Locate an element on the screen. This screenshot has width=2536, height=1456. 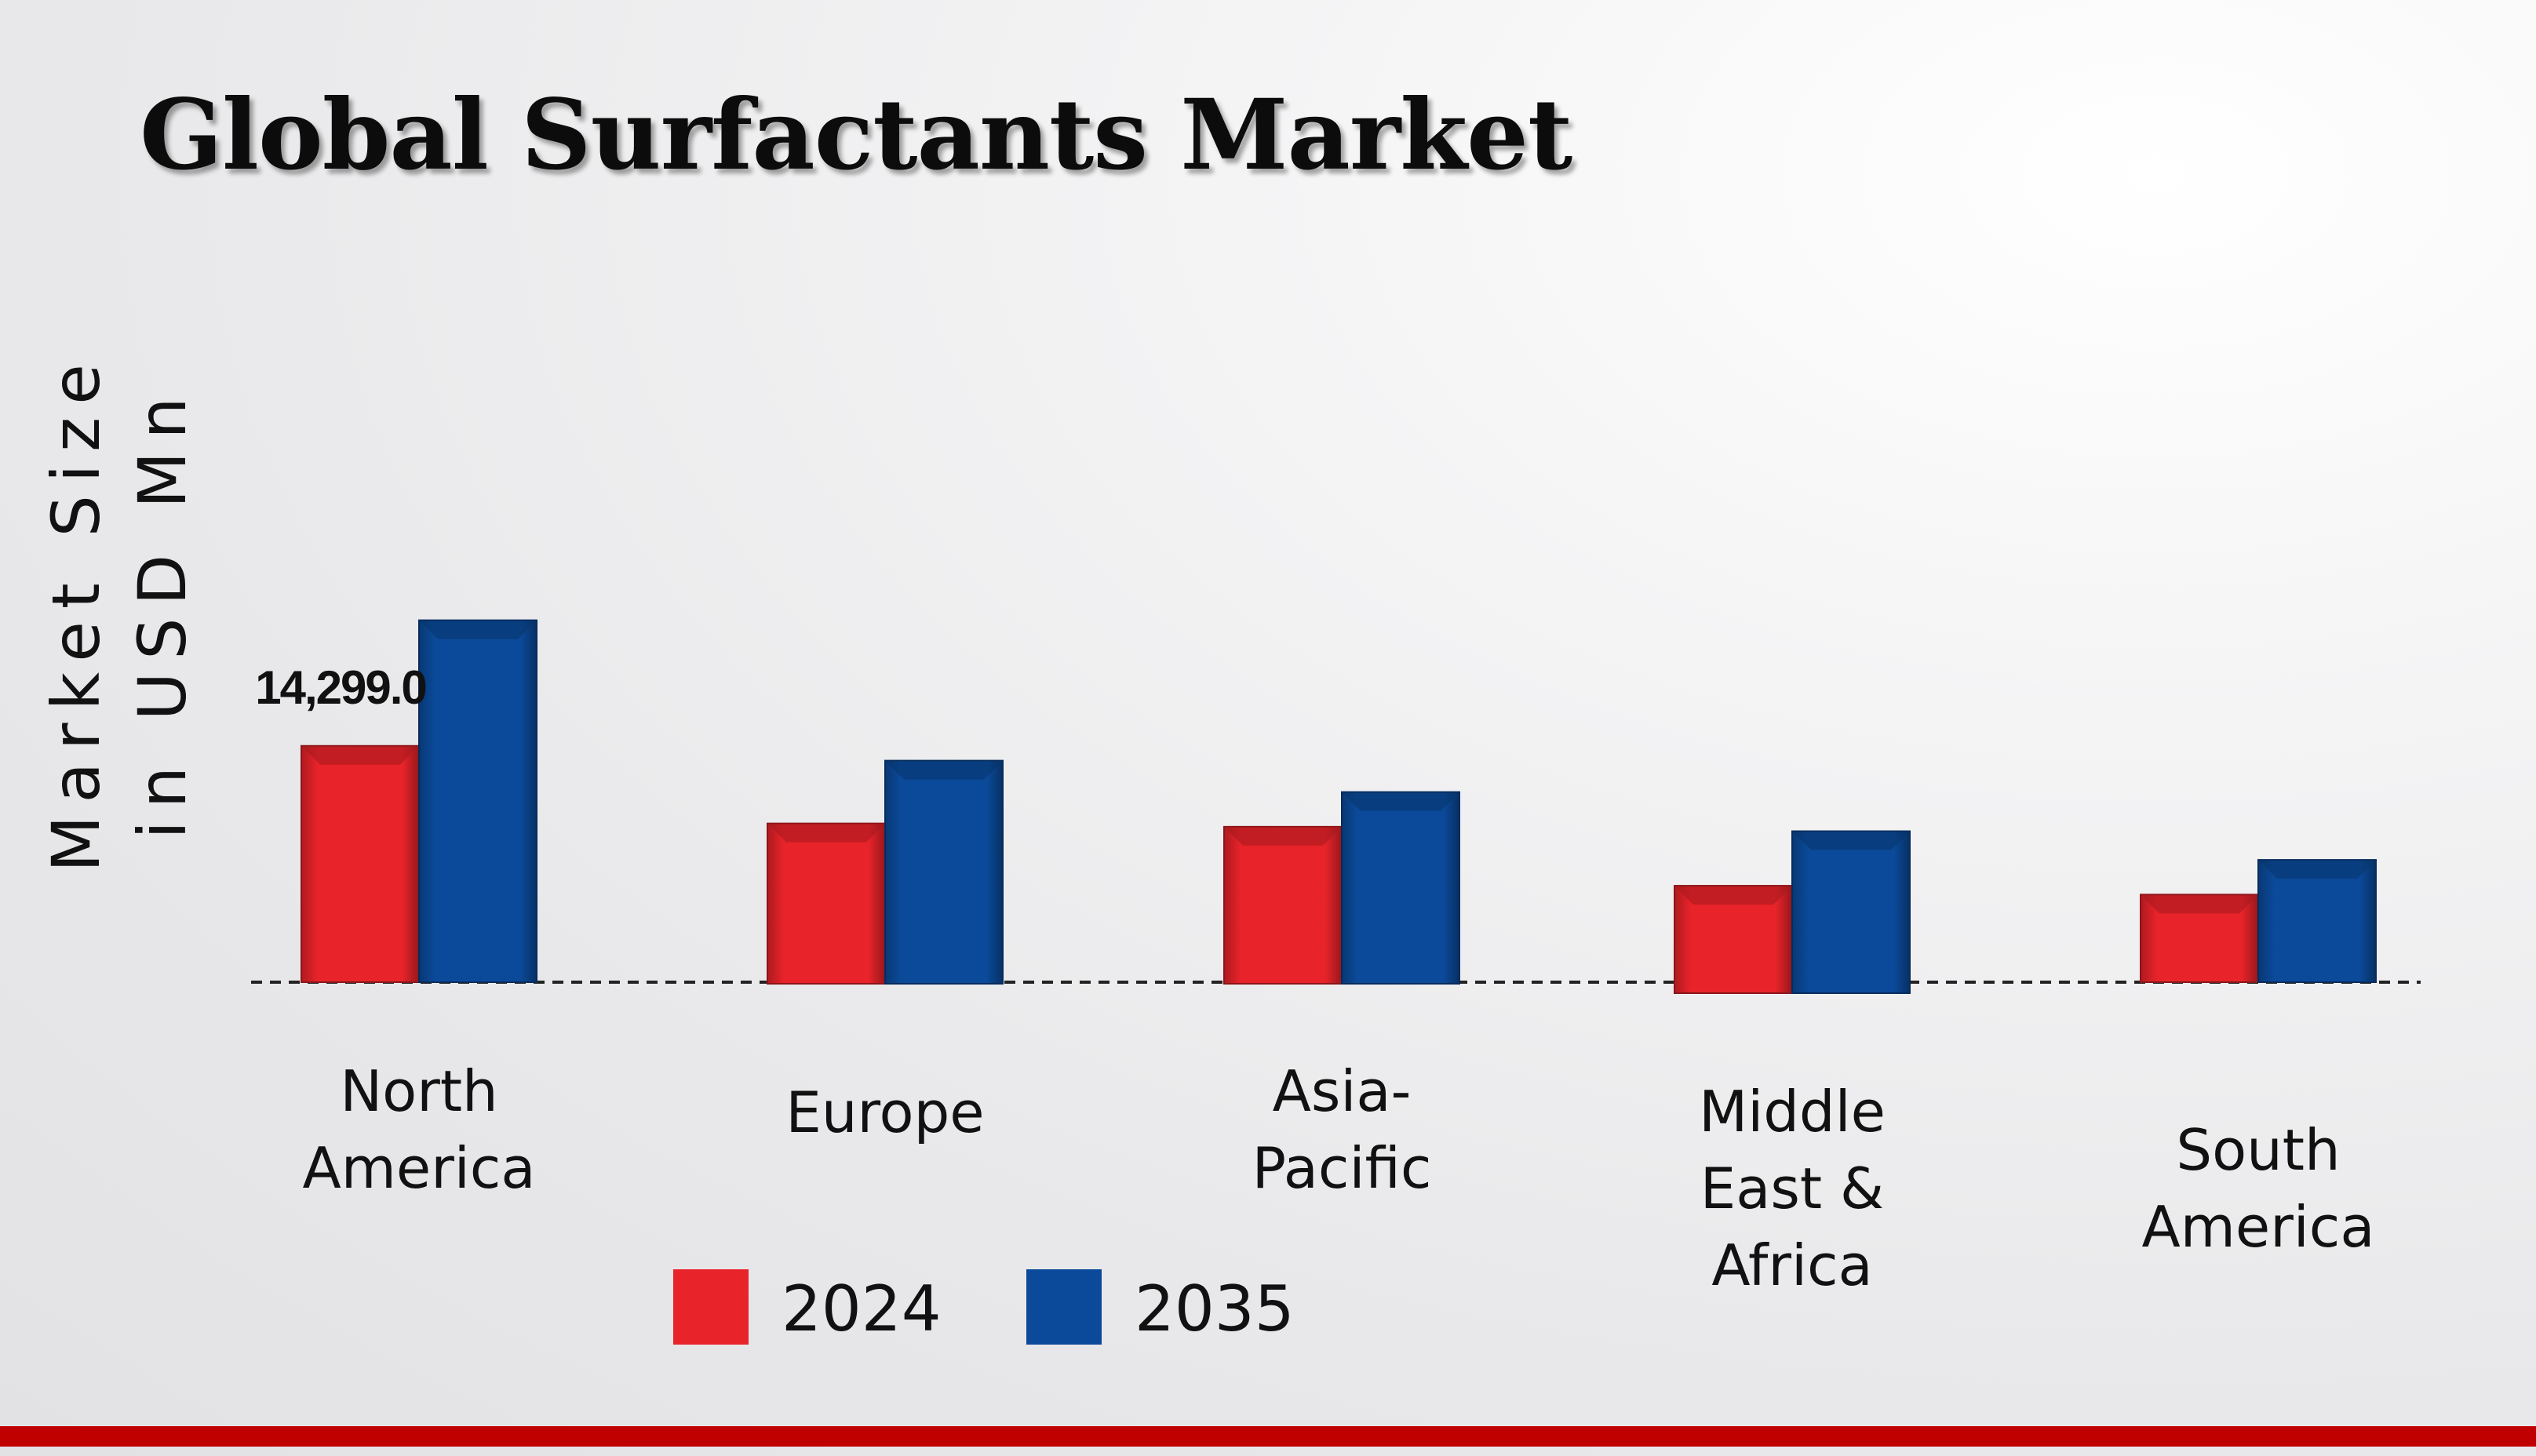
bar-bevel-middle-east-africa-2024 is located at coordinates (1733, 895).